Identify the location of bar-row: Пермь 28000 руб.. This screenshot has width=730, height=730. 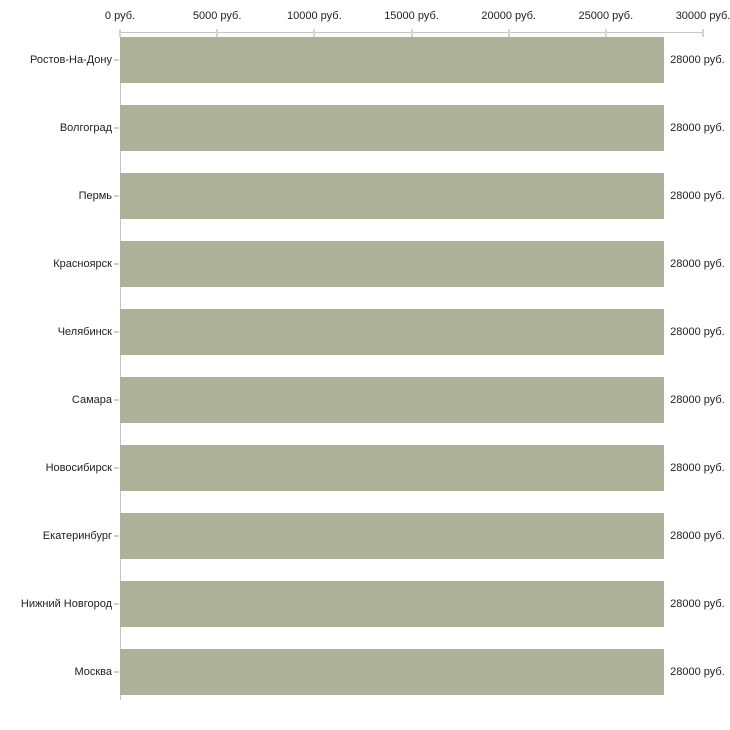
(402, 196).